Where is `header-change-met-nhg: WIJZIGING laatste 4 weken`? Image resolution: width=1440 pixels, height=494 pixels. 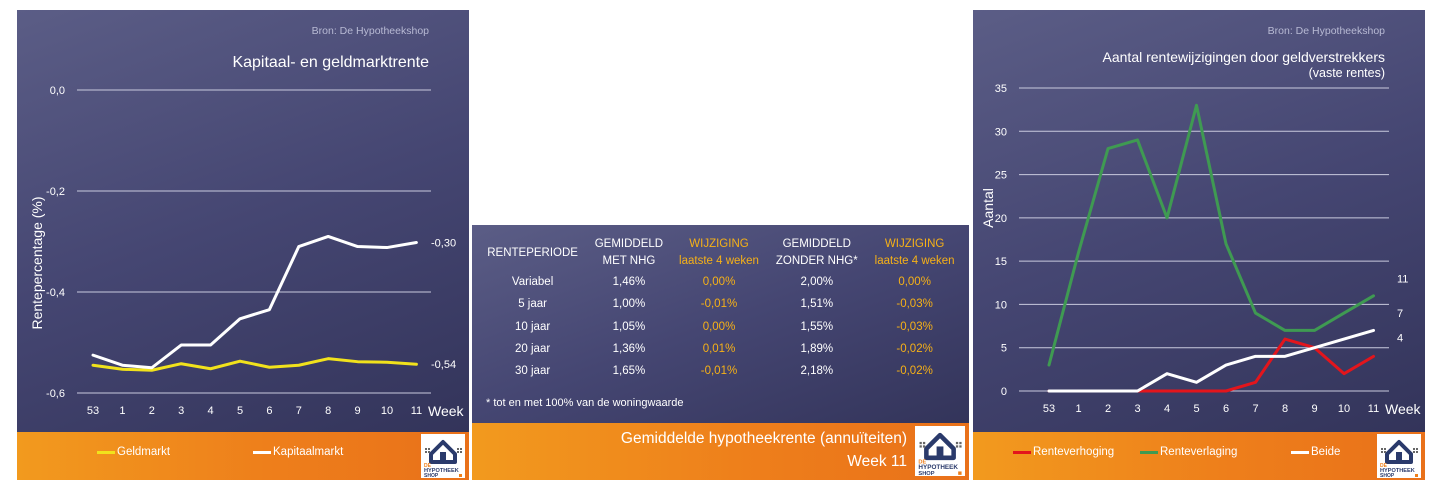
header-change-met-nhg: WIJZIGING laatste 4 weken is located at coordinates (719, 252).